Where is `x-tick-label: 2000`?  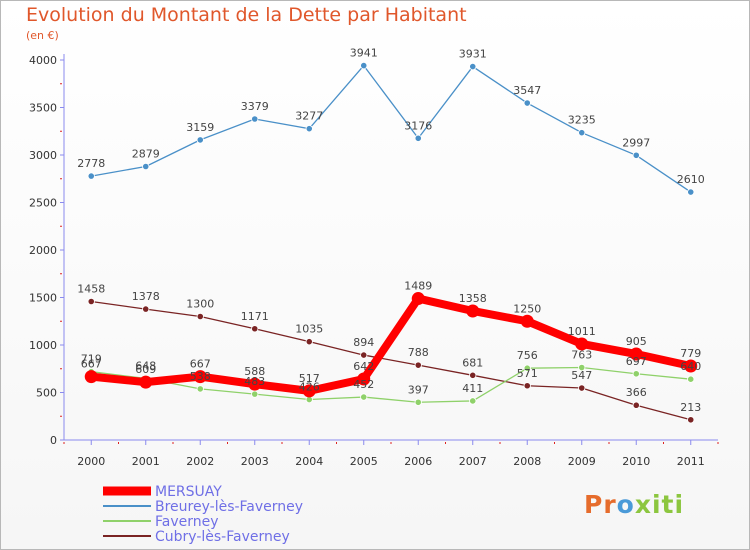 x-tick-label: 2000 is located at coordinates (91, 461).